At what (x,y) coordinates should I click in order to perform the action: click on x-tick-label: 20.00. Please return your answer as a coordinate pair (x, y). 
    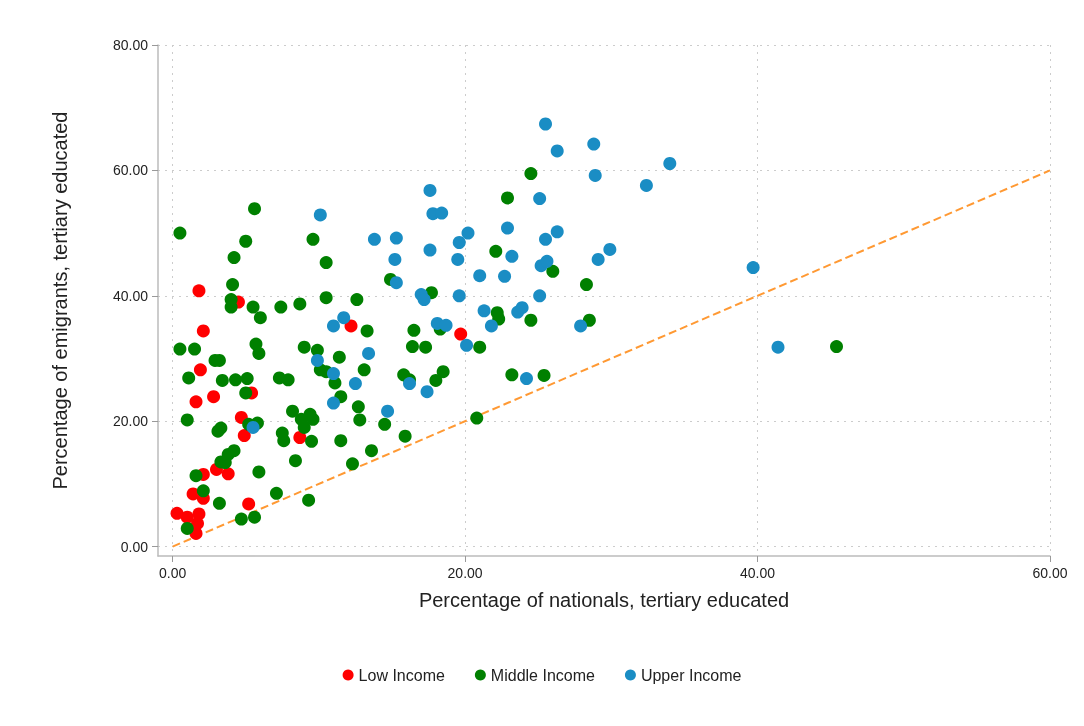
    Looking at the image, I should click on (465, 573).